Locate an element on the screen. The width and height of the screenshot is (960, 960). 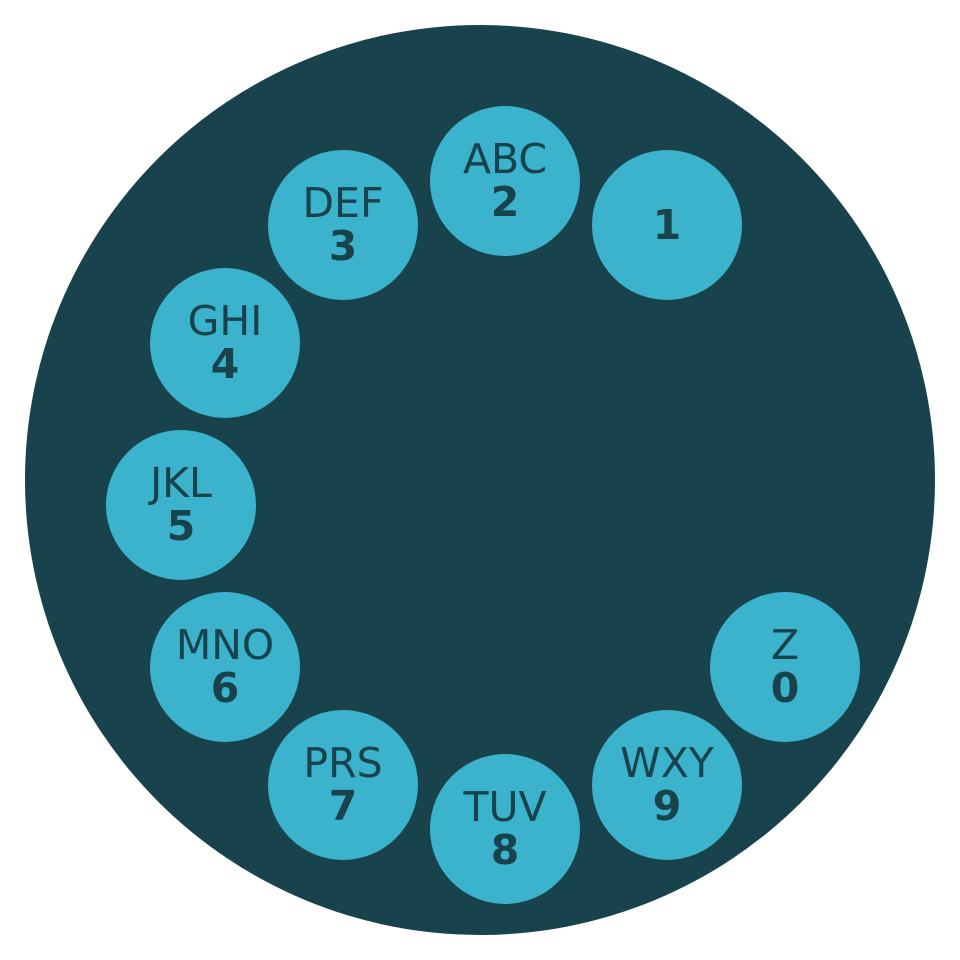
dial-key-1: 1 is located at coordinates (667, 225).